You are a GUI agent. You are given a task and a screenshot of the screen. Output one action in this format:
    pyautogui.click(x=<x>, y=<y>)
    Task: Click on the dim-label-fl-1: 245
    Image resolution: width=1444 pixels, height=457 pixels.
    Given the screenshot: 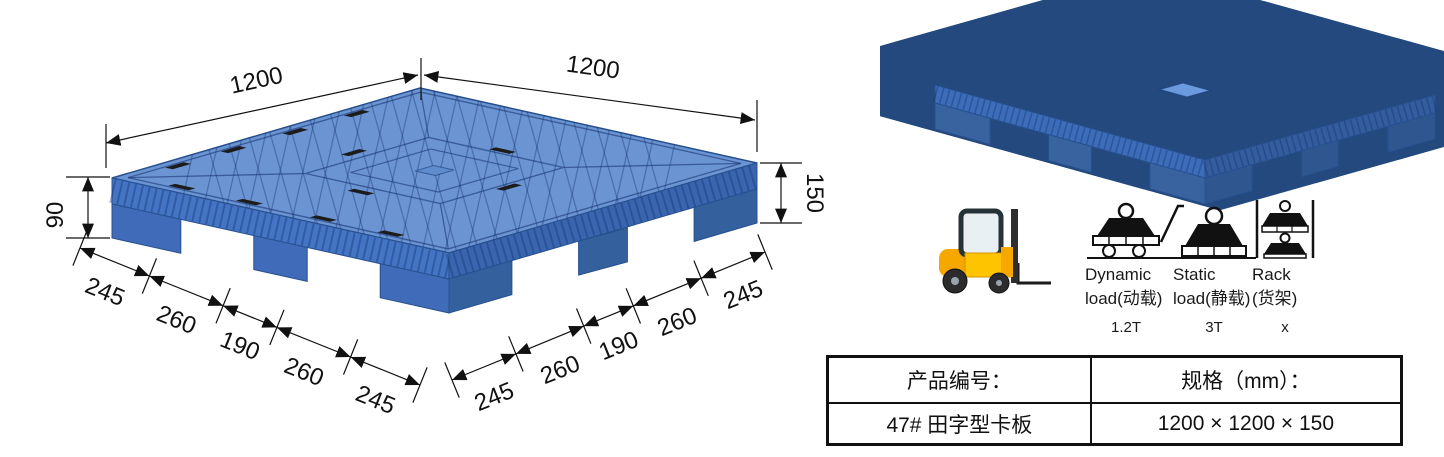 What is the action you would take?
    pyautogui.click(x=104, y=292)
    